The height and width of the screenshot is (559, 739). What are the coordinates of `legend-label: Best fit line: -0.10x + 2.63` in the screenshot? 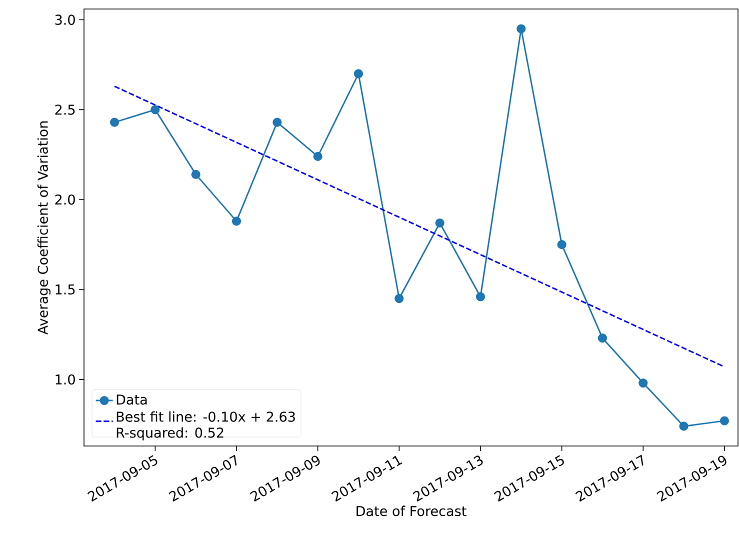 It's located at (205, 416).